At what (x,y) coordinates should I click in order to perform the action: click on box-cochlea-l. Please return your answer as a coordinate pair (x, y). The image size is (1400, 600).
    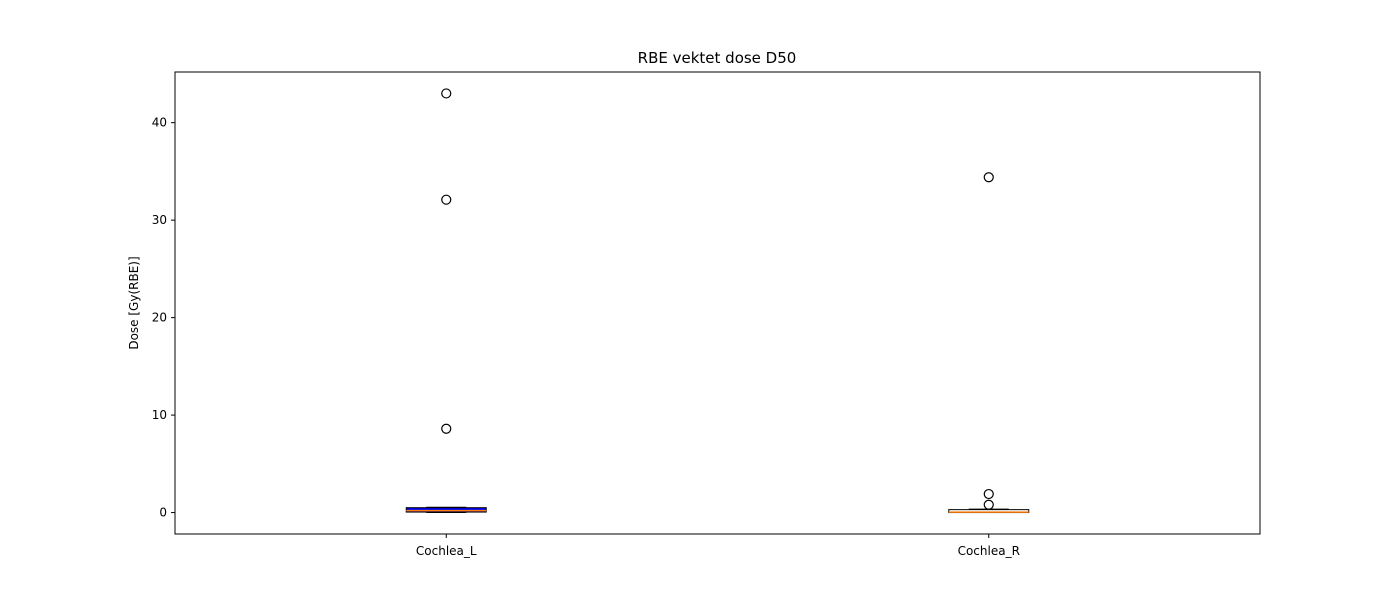
    Looking at the image, I should click on (446, 301).